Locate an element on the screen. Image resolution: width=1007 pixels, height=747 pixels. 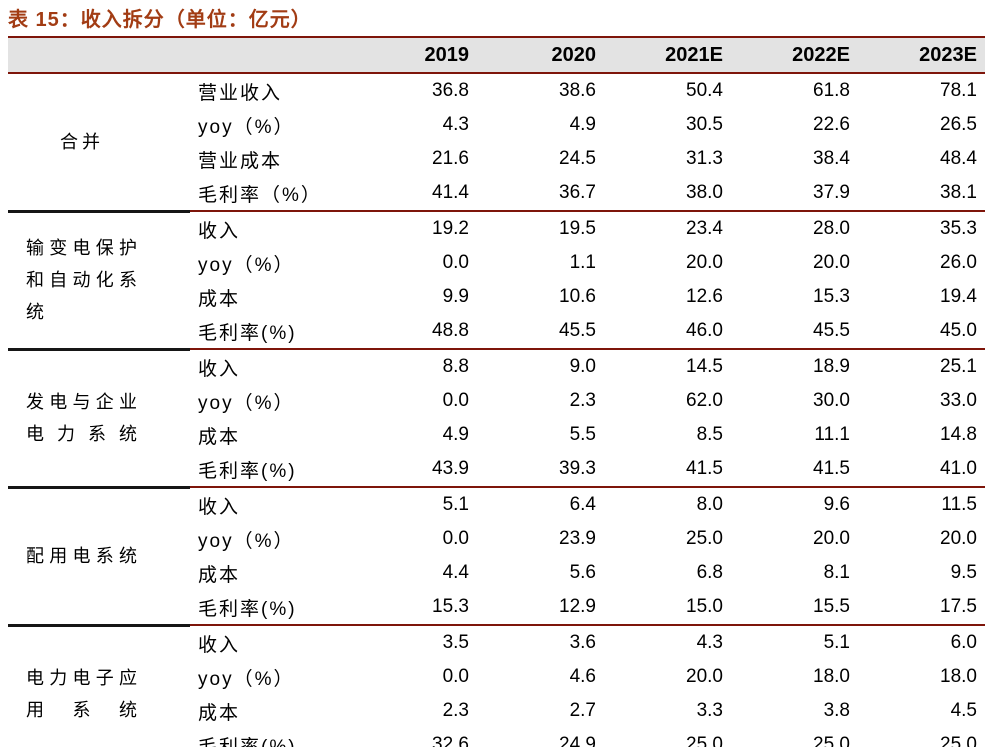
table-row: yoy（%） 0.0 2.3 62.0 30.0 33.0 is located at coordinates (496, 401).